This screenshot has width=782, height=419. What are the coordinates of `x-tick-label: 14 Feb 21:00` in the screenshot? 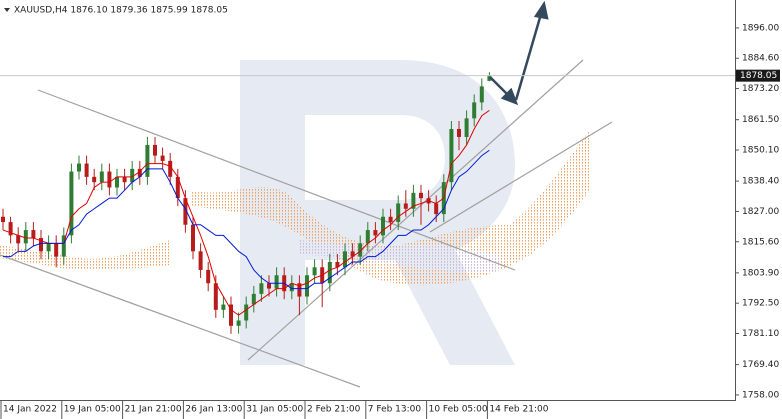 It's located at (518, 410).